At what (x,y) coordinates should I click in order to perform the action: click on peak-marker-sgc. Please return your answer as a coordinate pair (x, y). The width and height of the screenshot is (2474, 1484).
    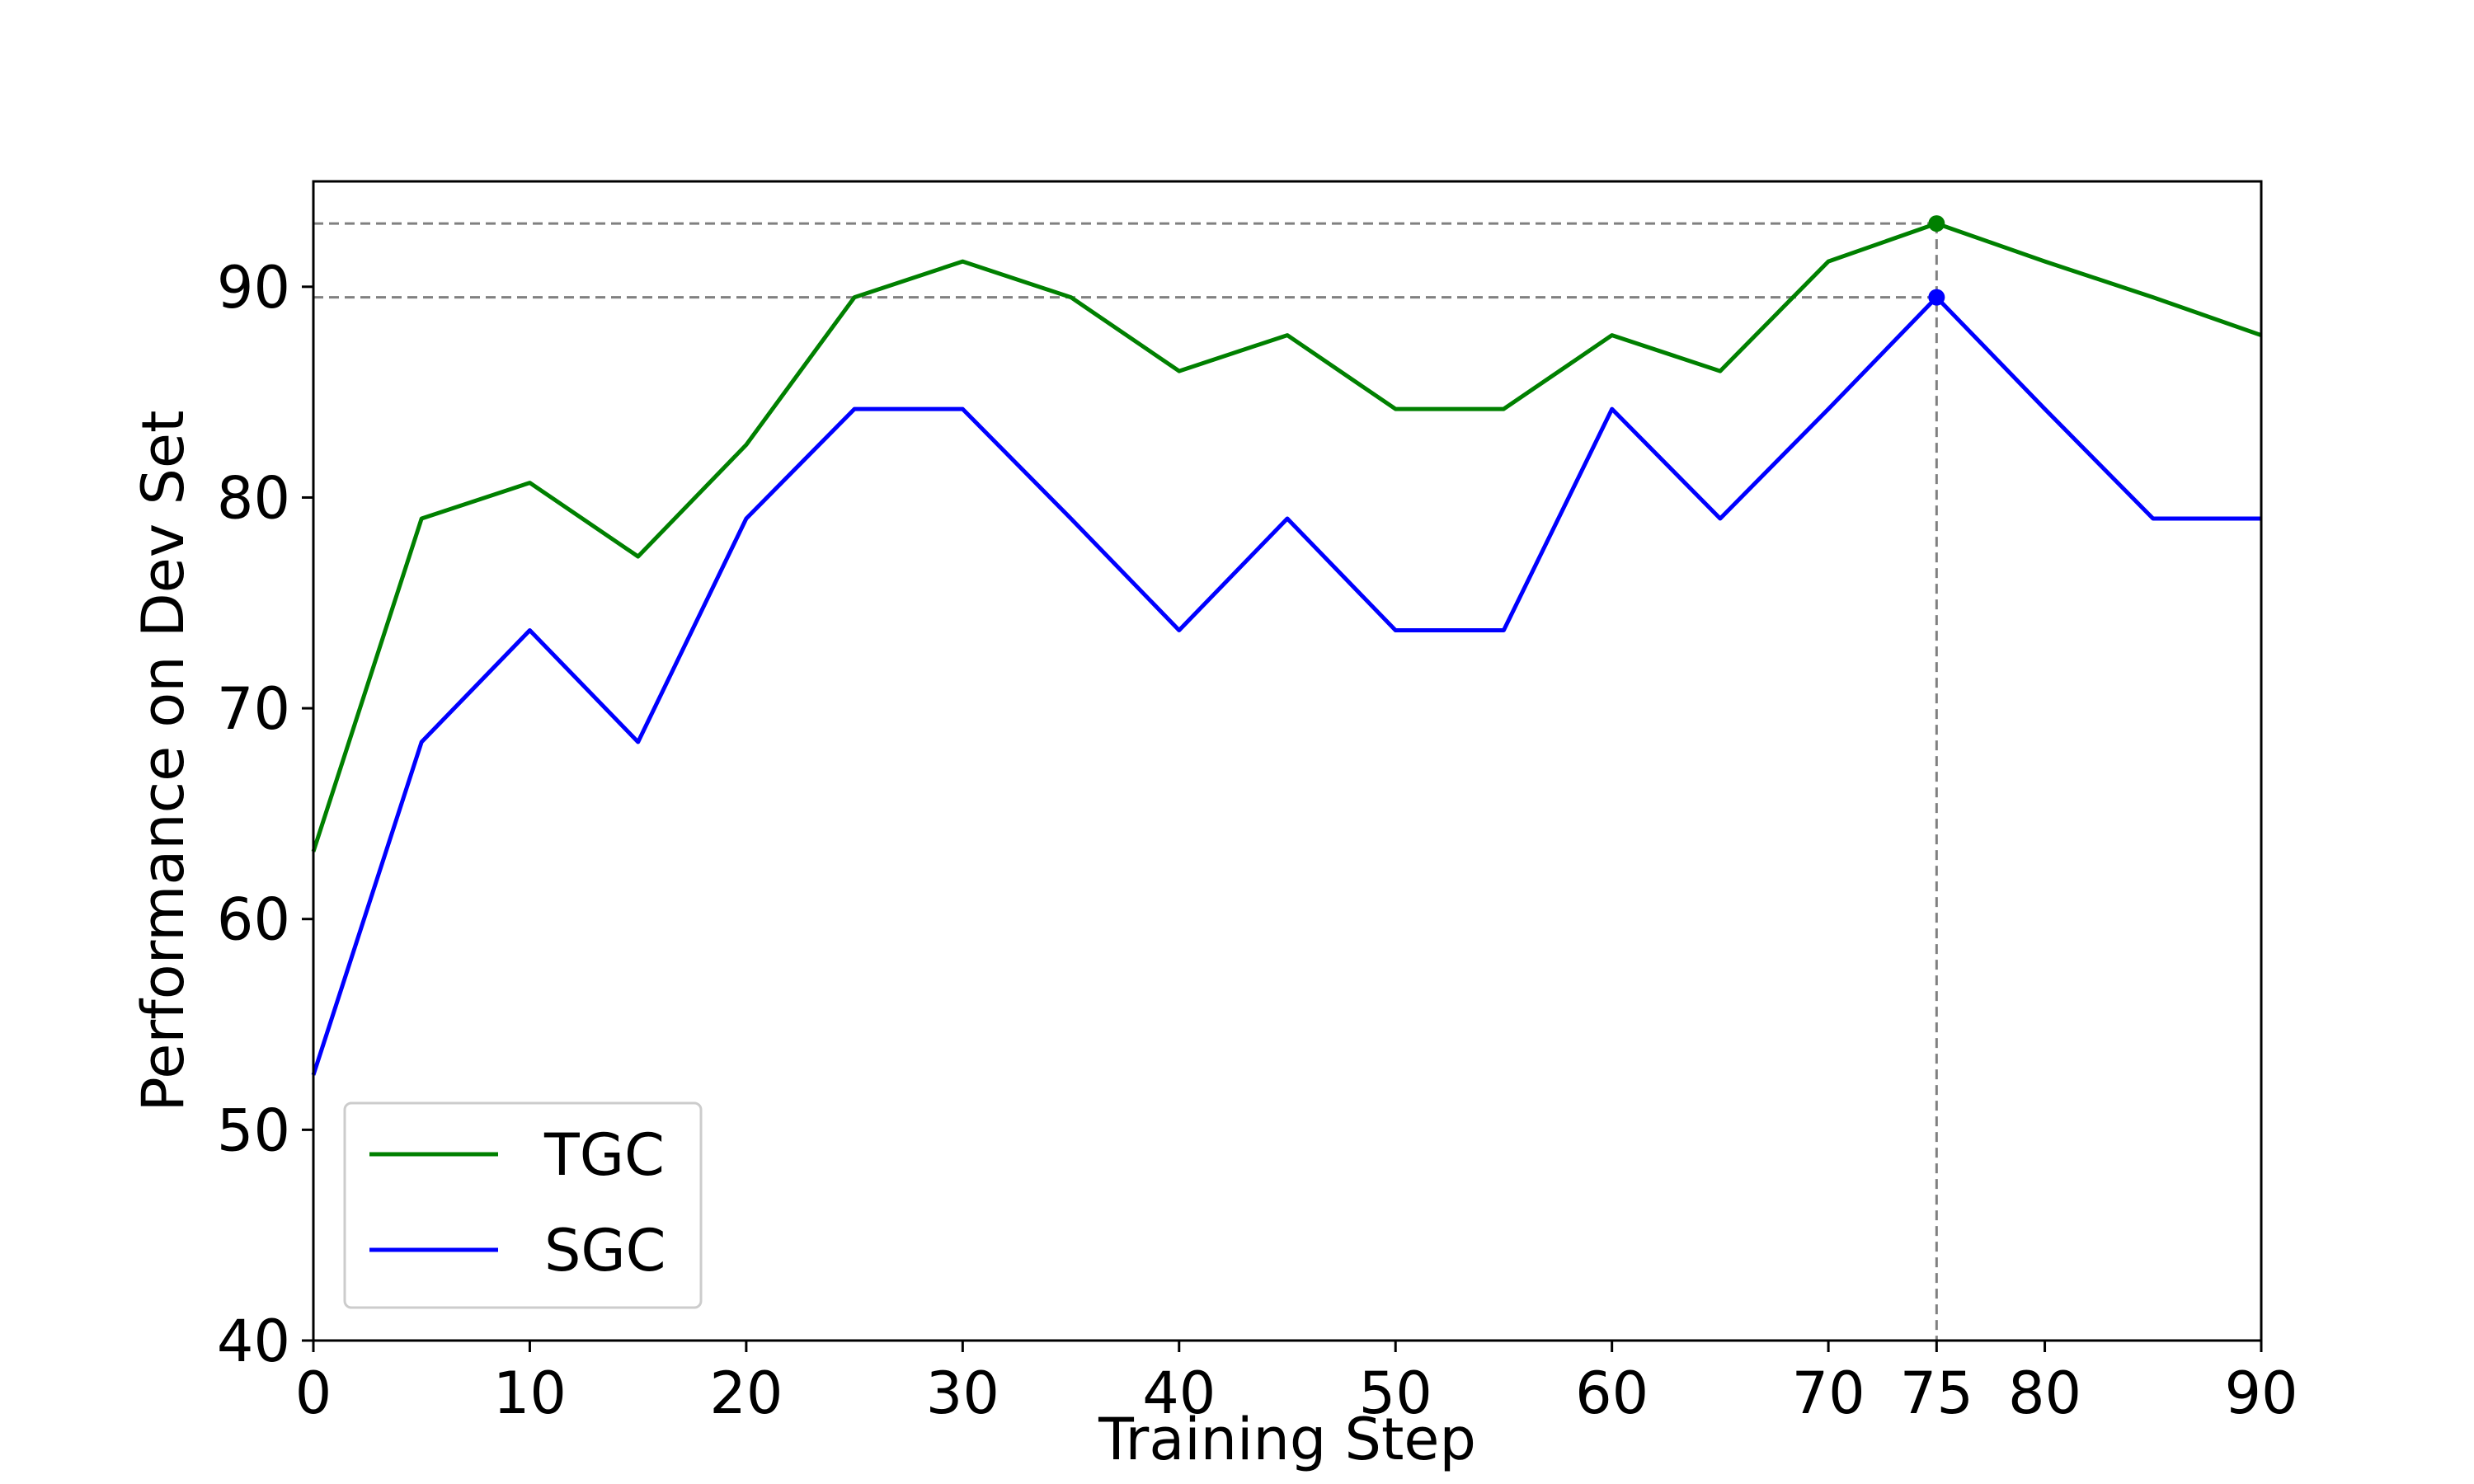
    Looking at the image, I should click on (1936, 297).